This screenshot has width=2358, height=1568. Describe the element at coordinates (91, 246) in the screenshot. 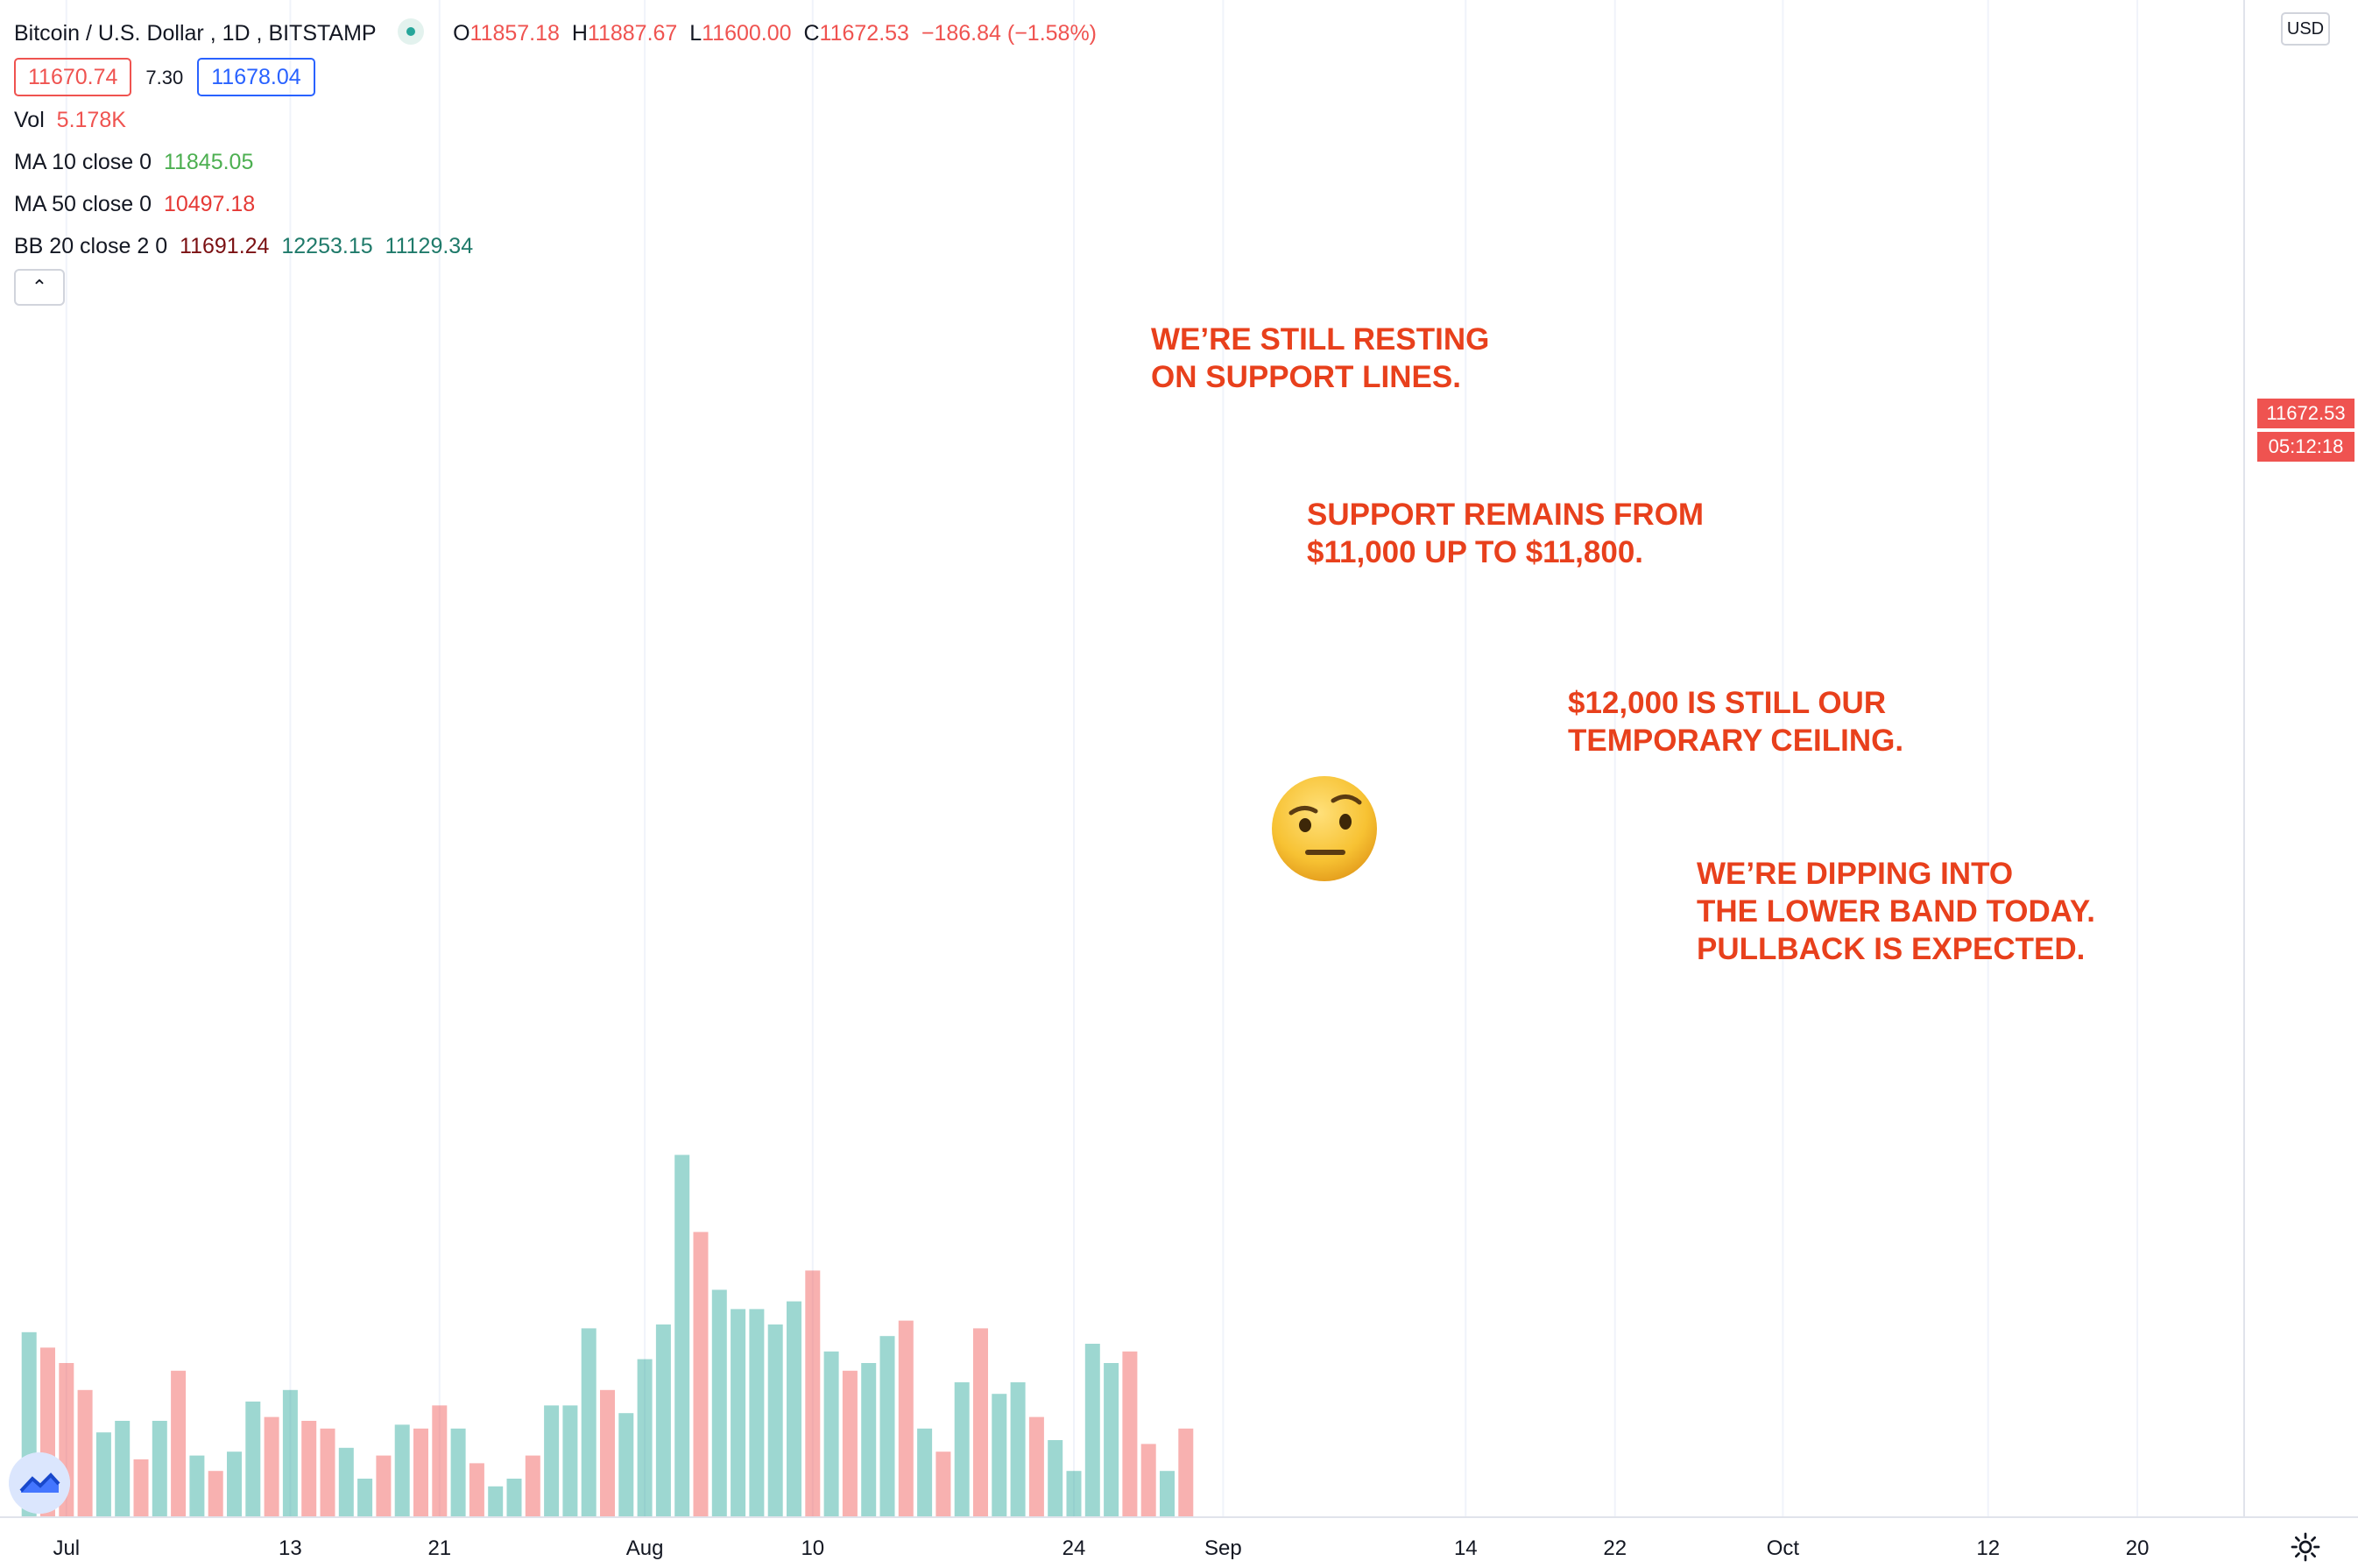

I see `bb-name: BB 20 close 2 0` at that location.